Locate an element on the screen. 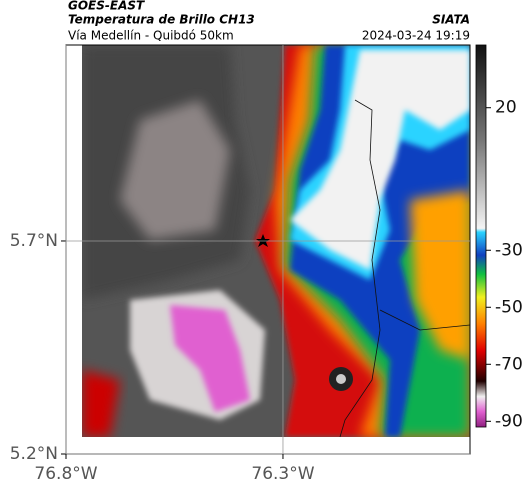  colorbar-tick-label: -50 is located at coordinates (509, 307).